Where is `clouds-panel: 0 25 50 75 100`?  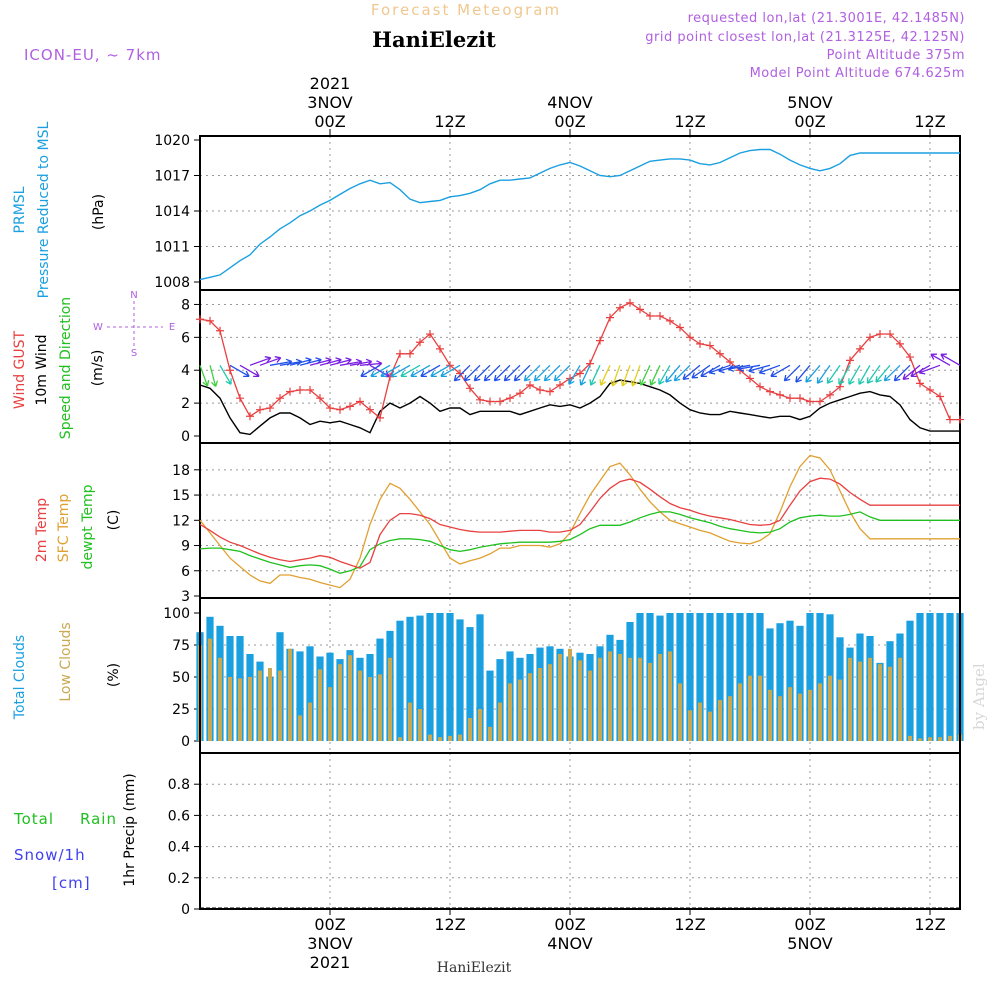 clouds-panel: 0 25 50 75 100 is located at coordinates (563, 675).